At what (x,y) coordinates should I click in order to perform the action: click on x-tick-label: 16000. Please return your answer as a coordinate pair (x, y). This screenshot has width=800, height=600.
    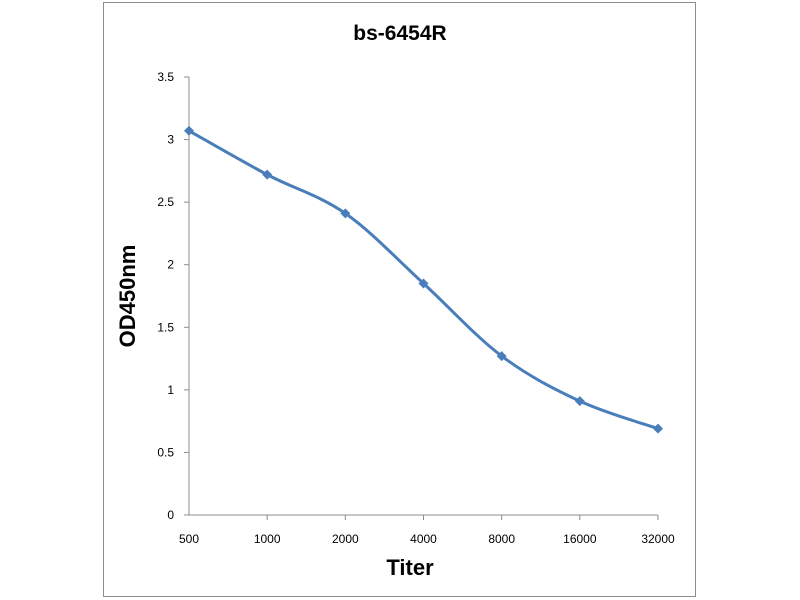
    Looking at the image, I should click on (580, 539).